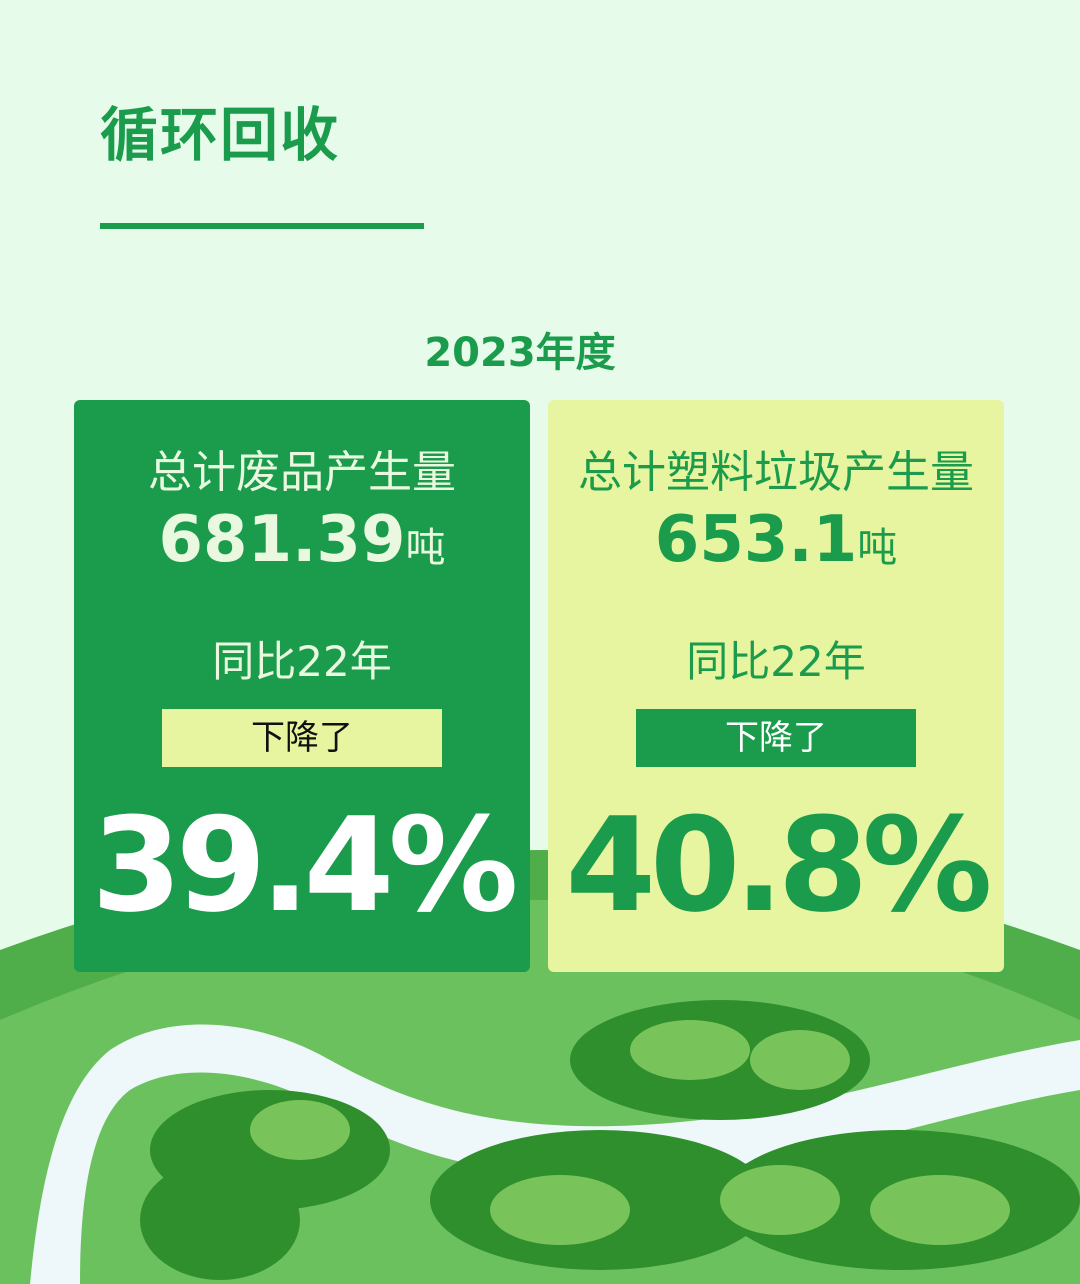 The image size is (1080, 1284). I want to click on change-percent: 39.4%, so click(304, 865).